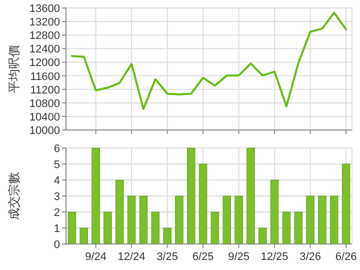 The height and width of the screenshot is (270, 360). What do you see at coordinates (167, 257) in the screenshot?
I see `x-tick-label: 3/25` at bounding box center [167, 257].